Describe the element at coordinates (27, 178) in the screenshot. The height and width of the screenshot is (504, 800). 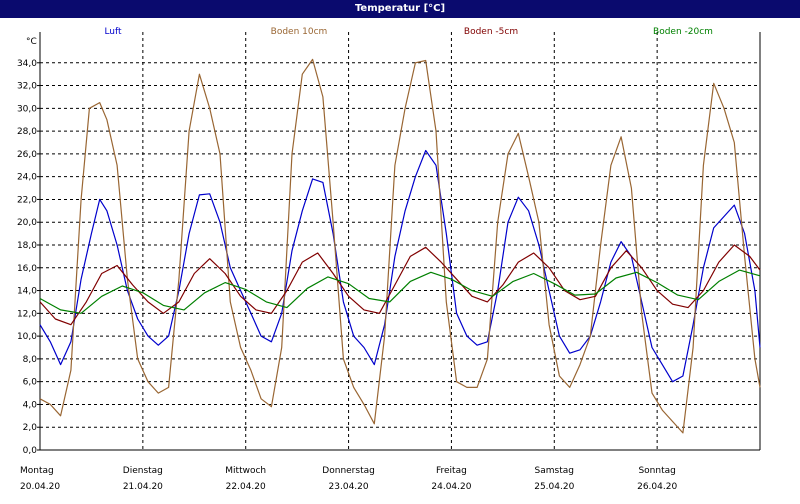
I see `y-tick-label: 24,0` at that location.